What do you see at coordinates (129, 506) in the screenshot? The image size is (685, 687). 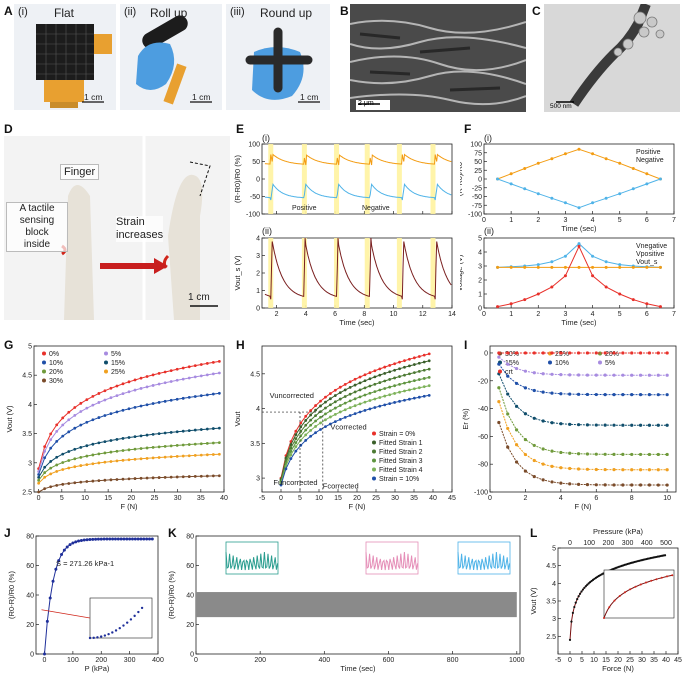 I see `g-xlabel: F (N)` at bounding box center [129, 506].